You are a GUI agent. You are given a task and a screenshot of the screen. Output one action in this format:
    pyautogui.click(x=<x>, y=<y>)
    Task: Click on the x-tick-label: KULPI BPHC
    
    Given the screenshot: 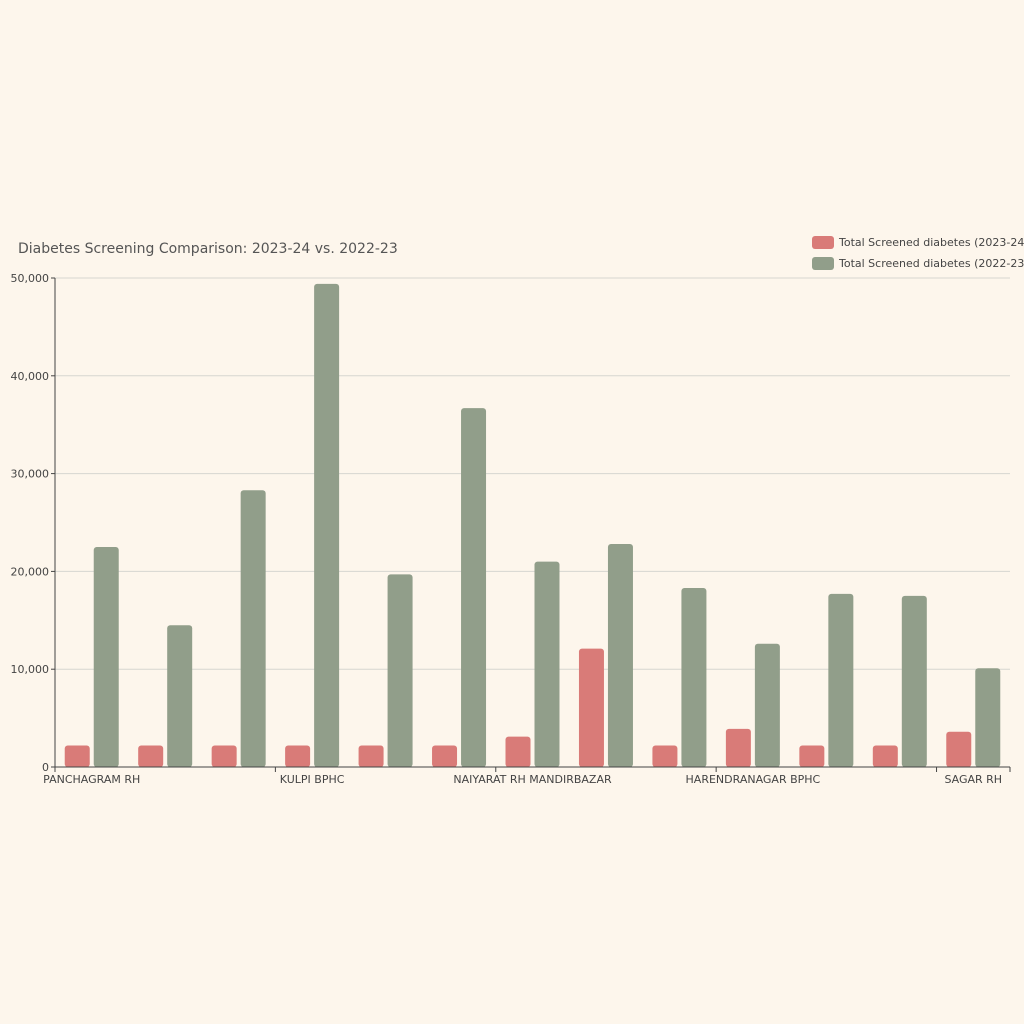 What is the action you would take?
    pyautogui.click(x=312, y=779)
    